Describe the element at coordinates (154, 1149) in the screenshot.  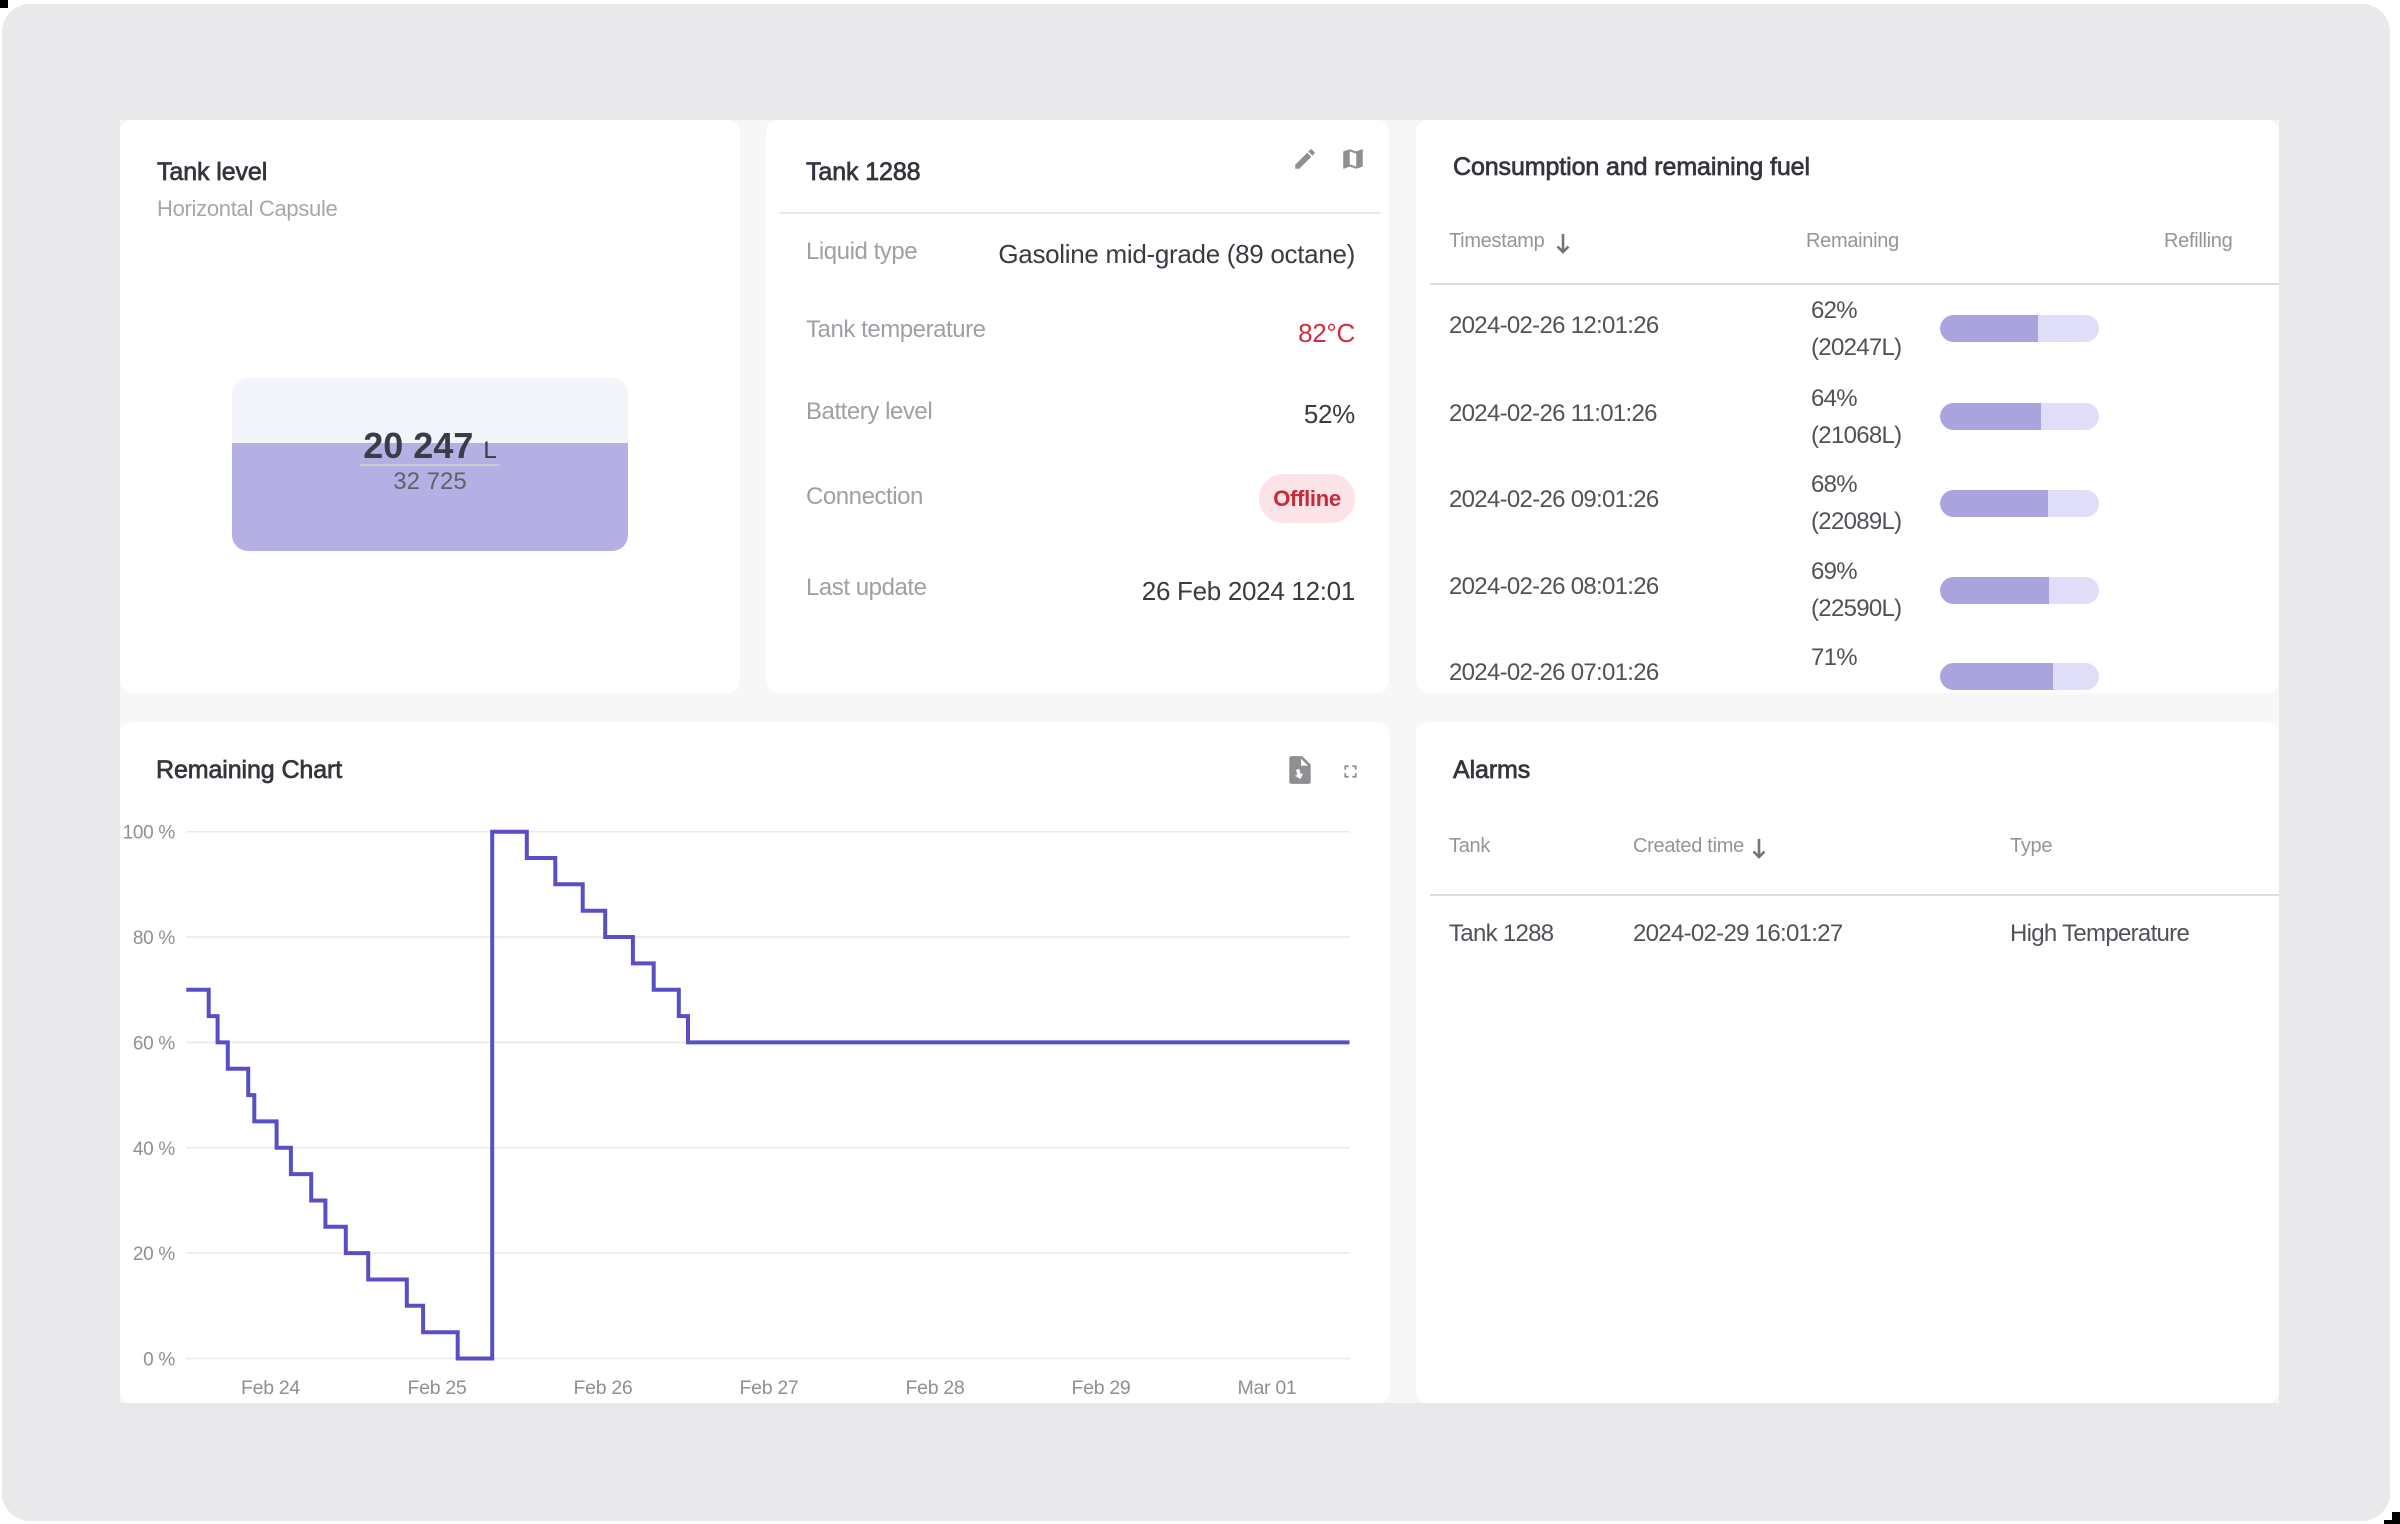
I see `svg-text: 40 %` at that location.